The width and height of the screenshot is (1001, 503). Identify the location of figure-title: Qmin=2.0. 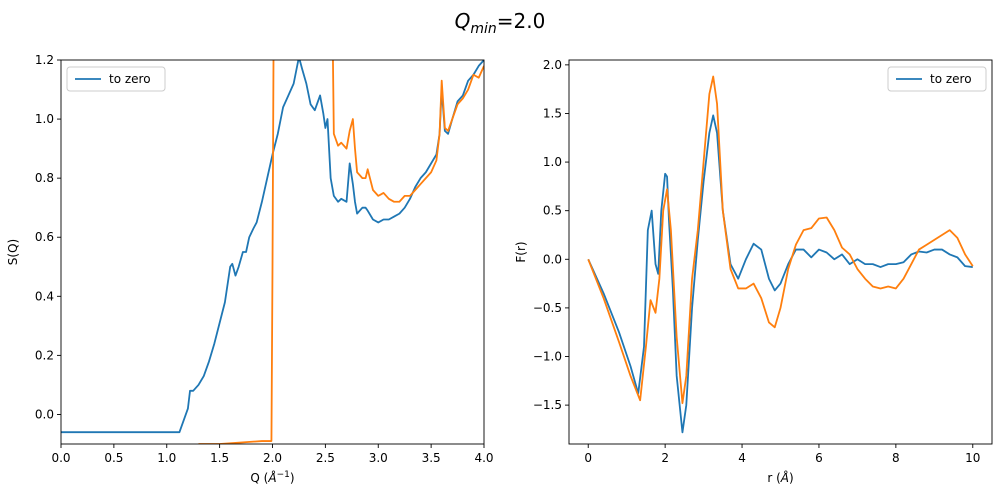
(500, 23).